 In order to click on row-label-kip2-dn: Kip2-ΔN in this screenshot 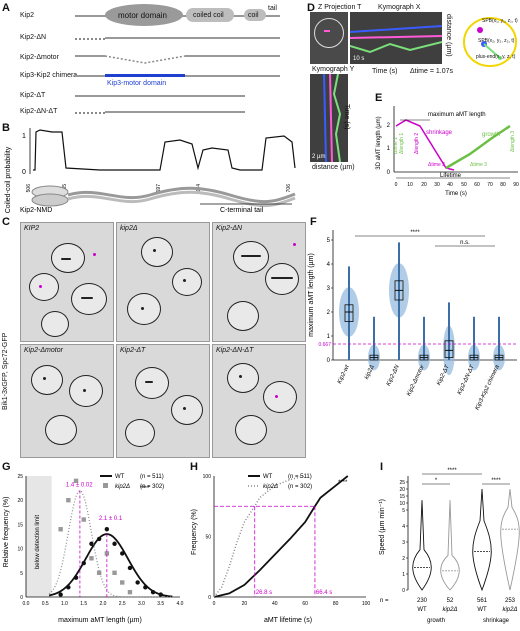, I will do `click(33, 37)`.